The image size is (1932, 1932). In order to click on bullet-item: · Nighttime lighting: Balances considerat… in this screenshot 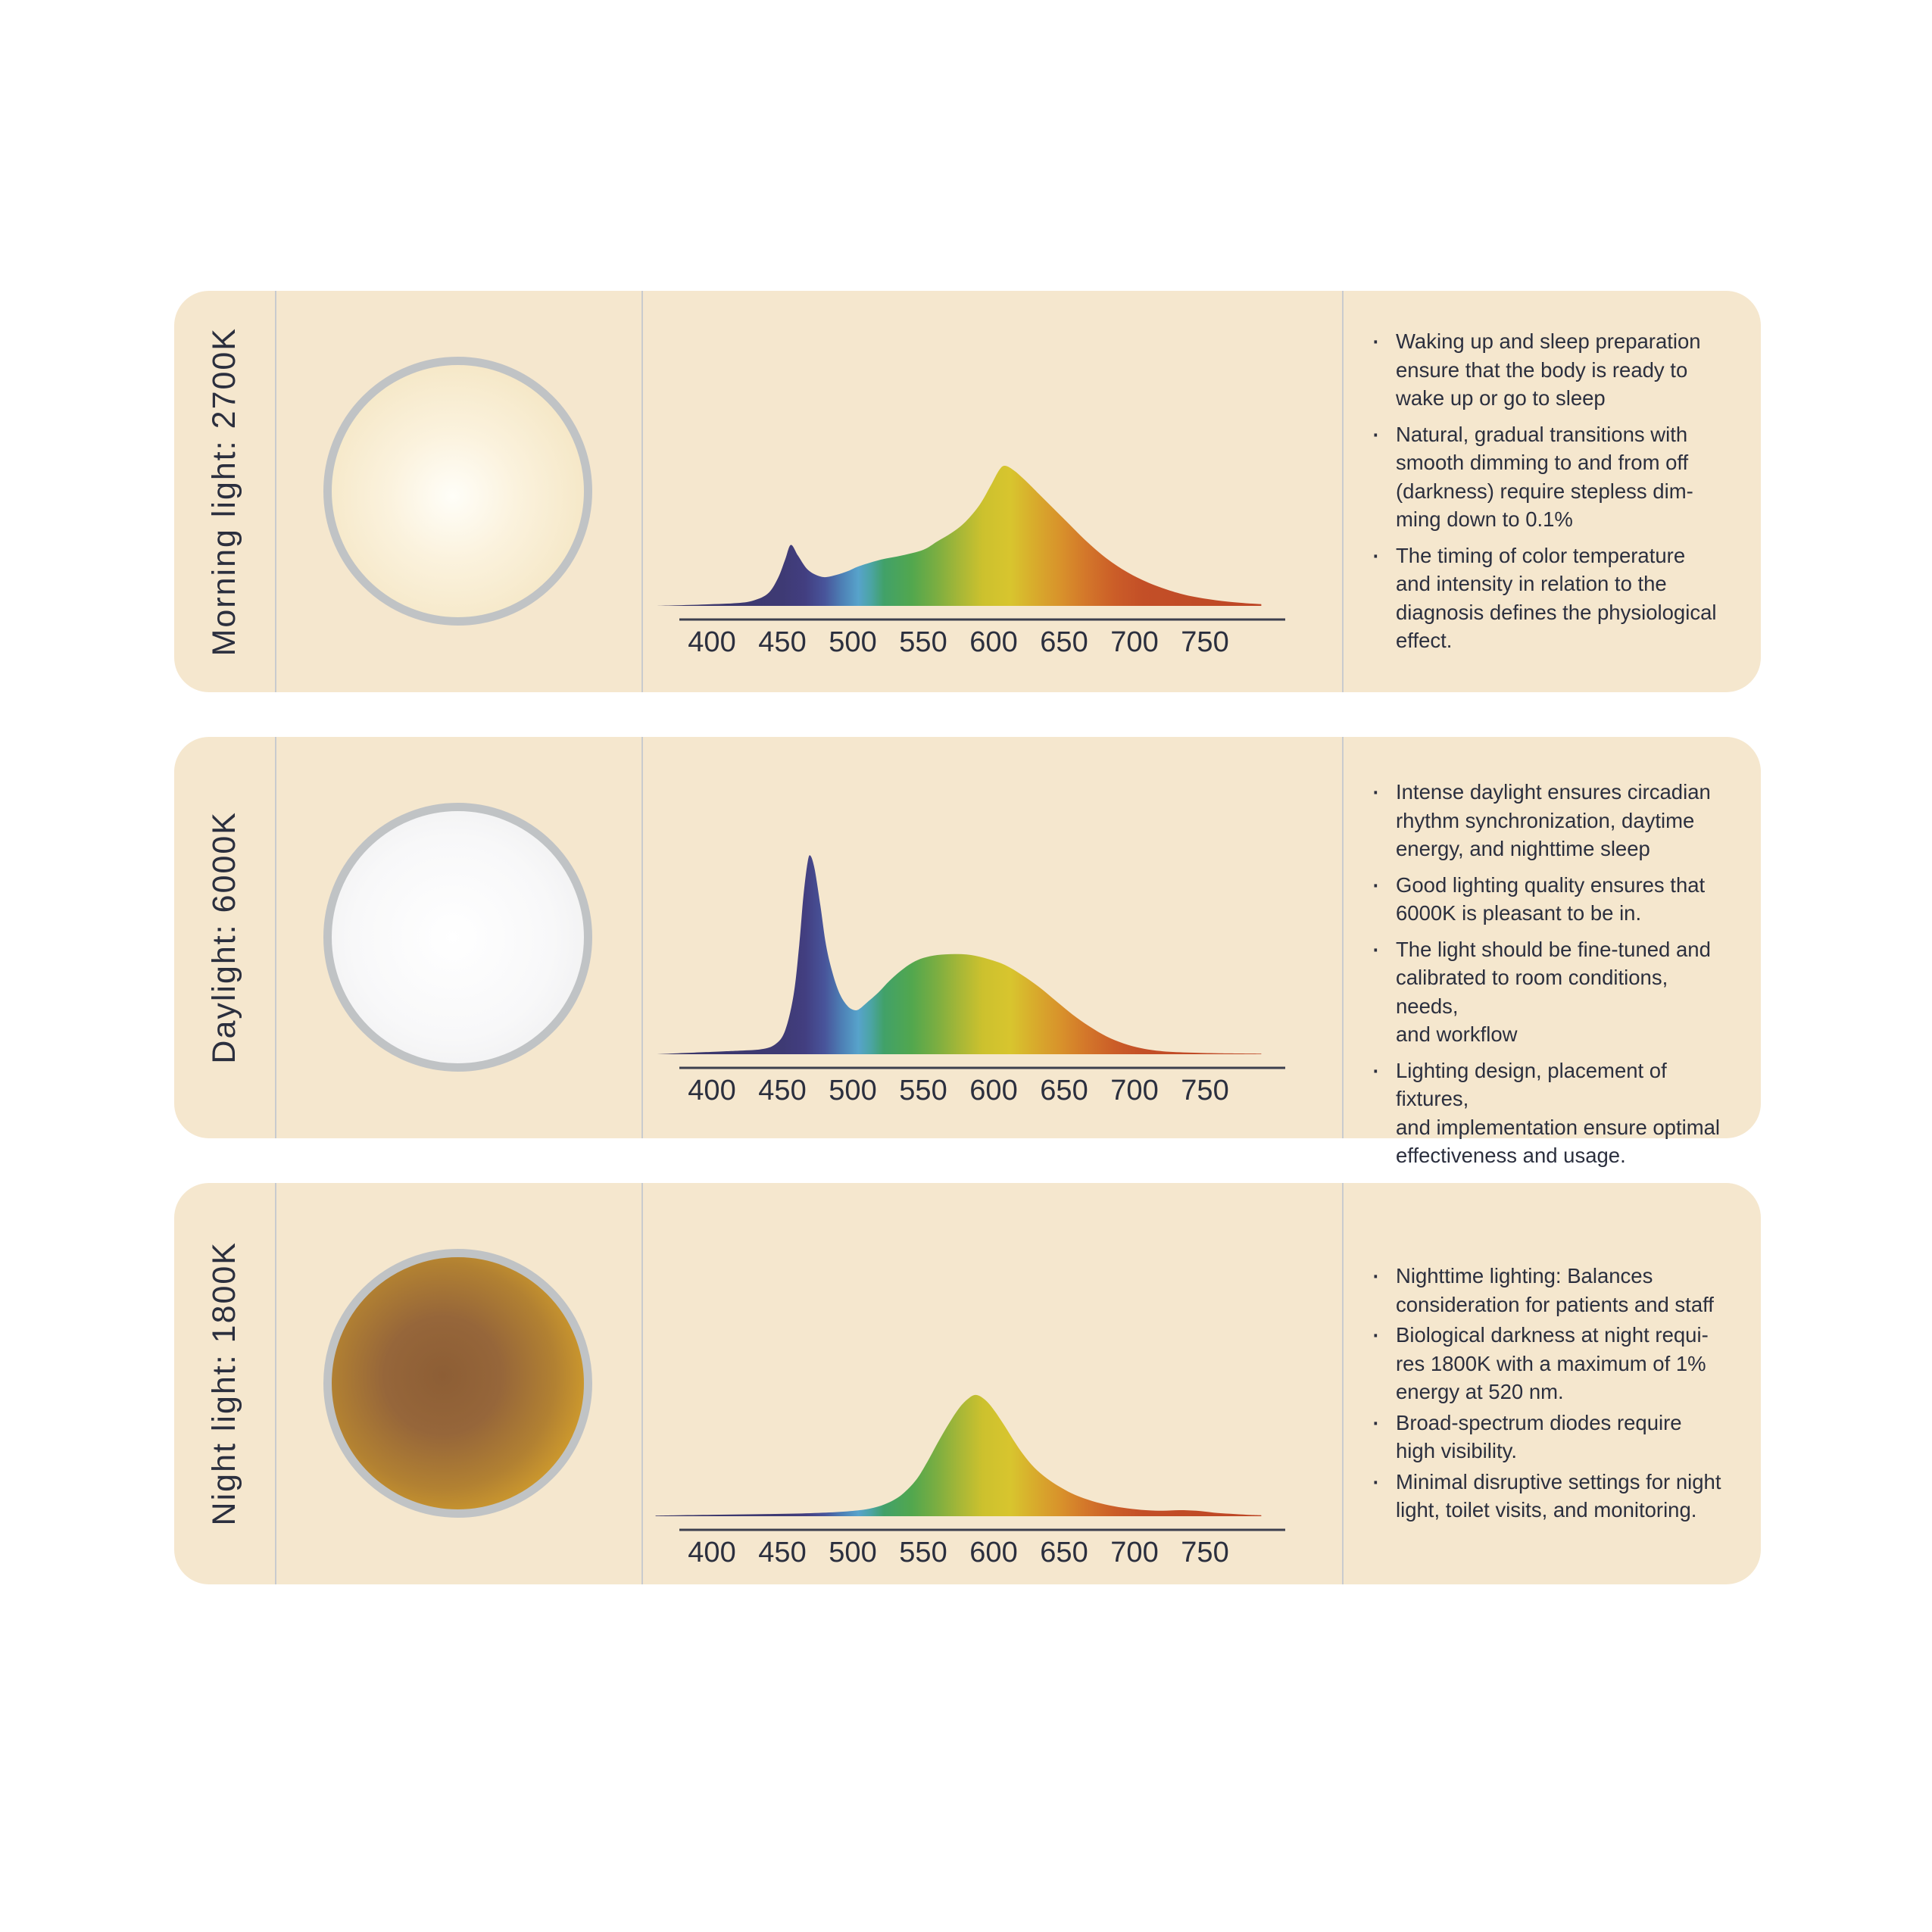, I will do `click(1553, 1289)`.